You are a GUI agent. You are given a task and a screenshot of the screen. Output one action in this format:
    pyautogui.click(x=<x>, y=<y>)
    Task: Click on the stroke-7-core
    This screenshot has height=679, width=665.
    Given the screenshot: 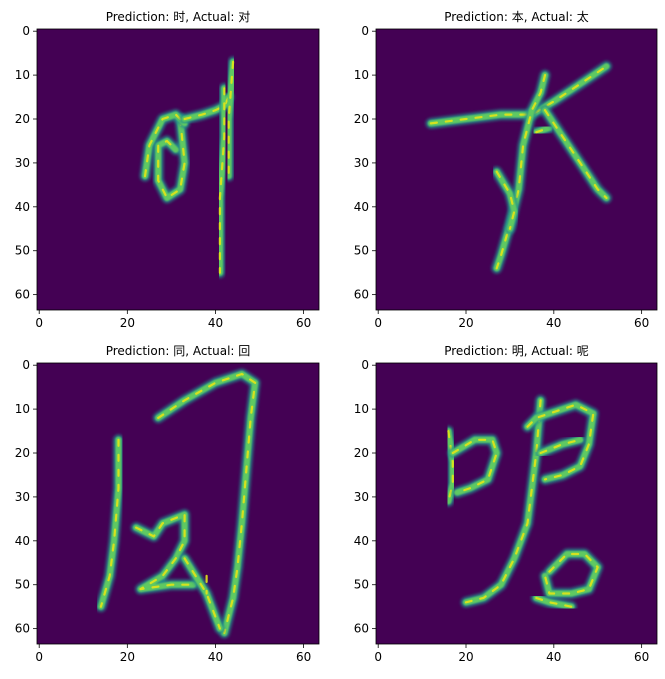 What is the action you would take?
    pyautogui.click(x=554, y=602)
    